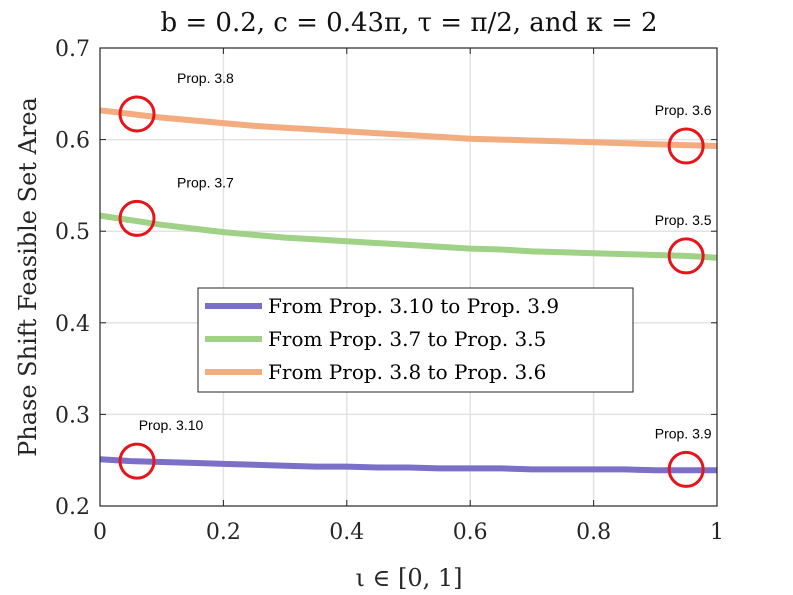  Describe the element at coordinates (72, 324) in the screenshot. I see `y-tick-label: 0.4` at that location.